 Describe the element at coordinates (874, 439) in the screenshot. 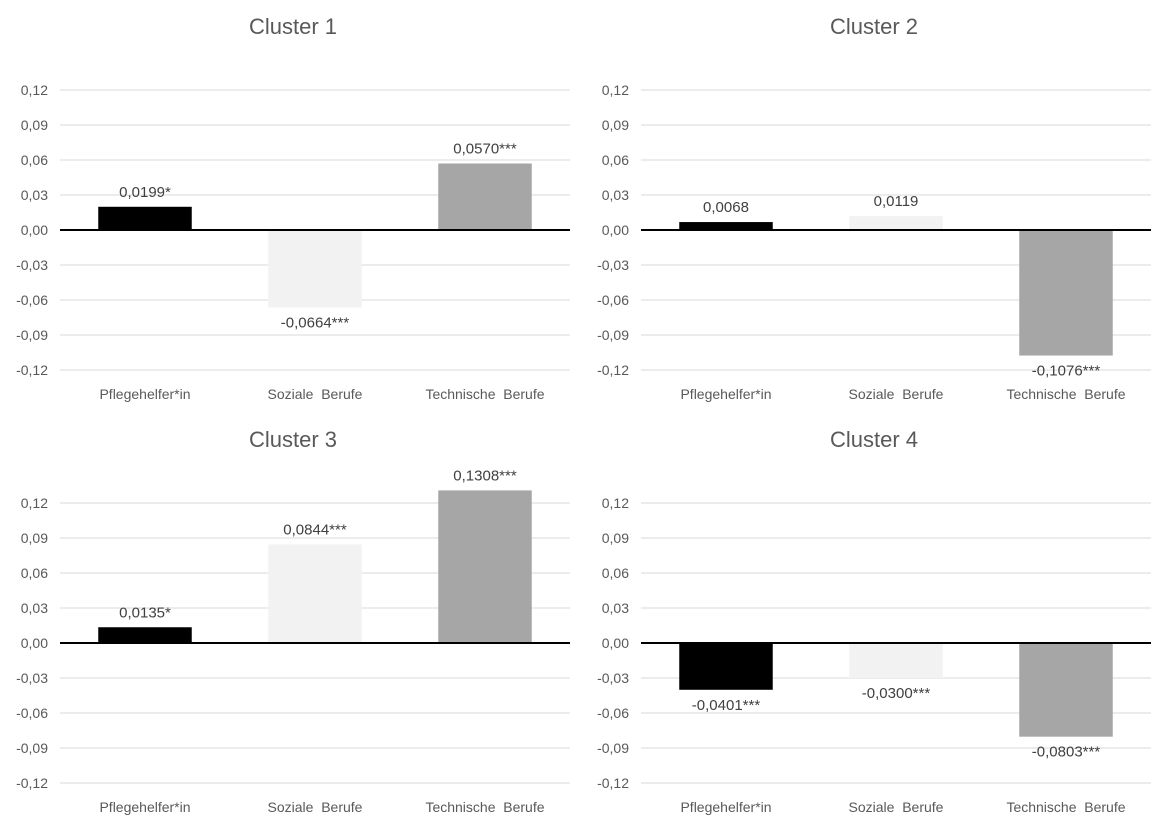

I see `chart-title: Cluster 4` at that location.